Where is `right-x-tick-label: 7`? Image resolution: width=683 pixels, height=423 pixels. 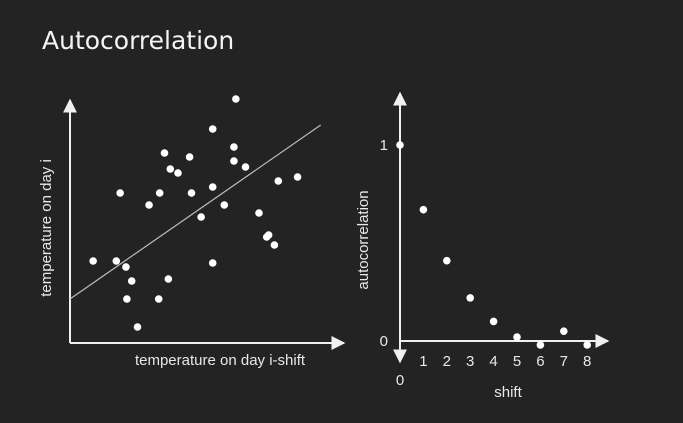 right-x-tick-label: 7 is located at coordinates (564, 361).